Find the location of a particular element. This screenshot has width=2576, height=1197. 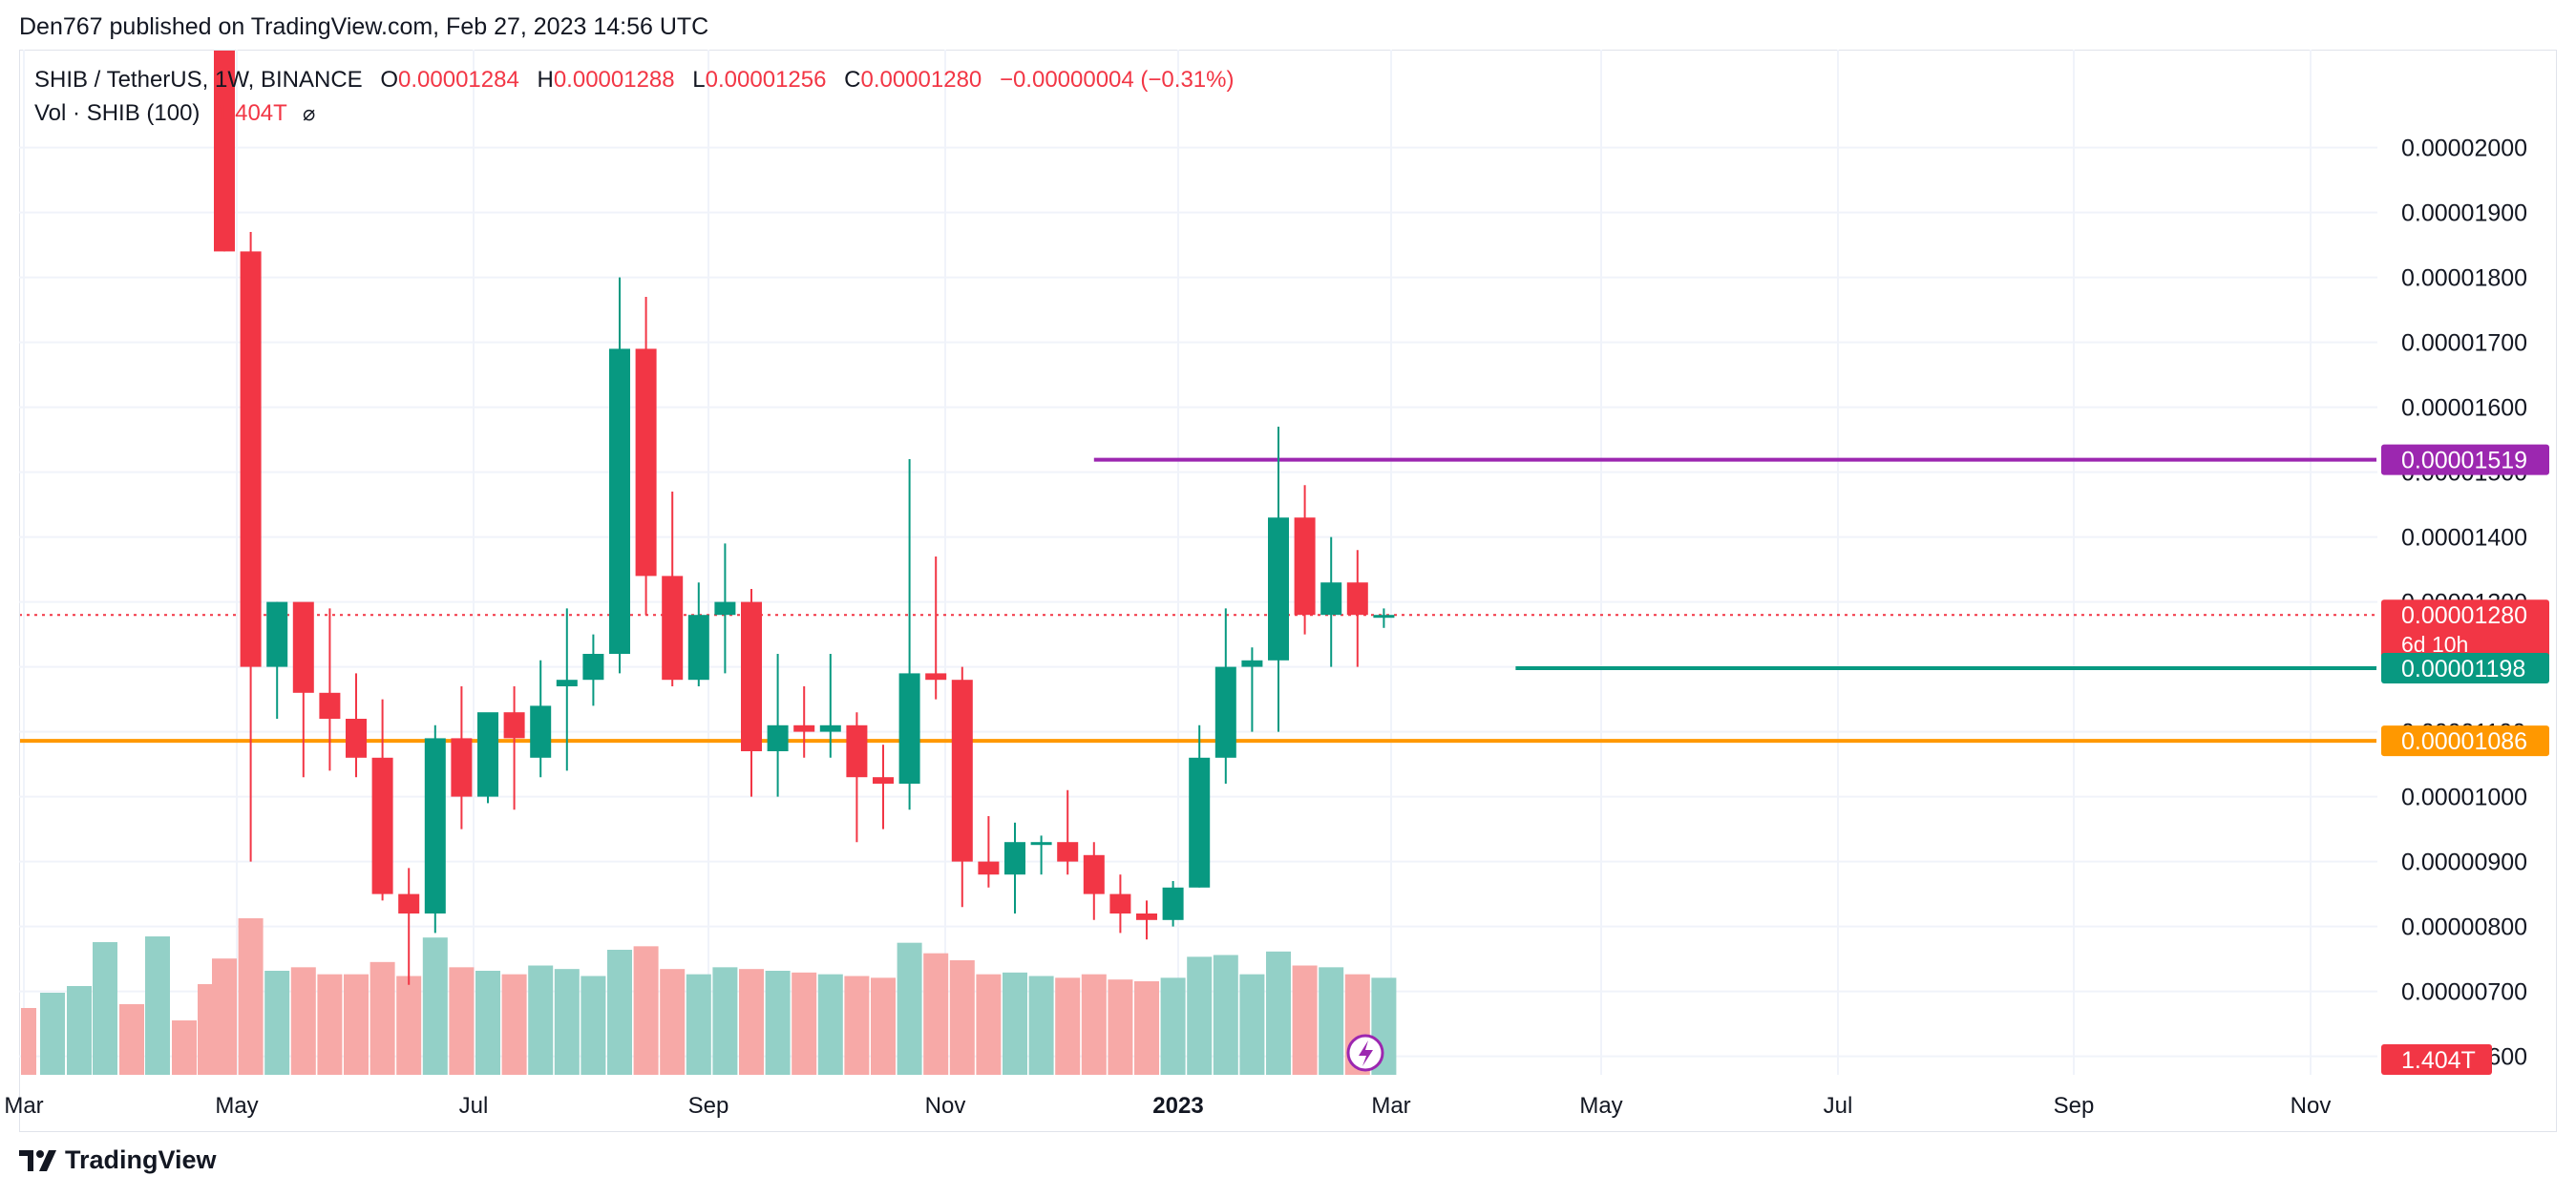

price-label: 0.00001086 is located at coordinates (2465, 741).